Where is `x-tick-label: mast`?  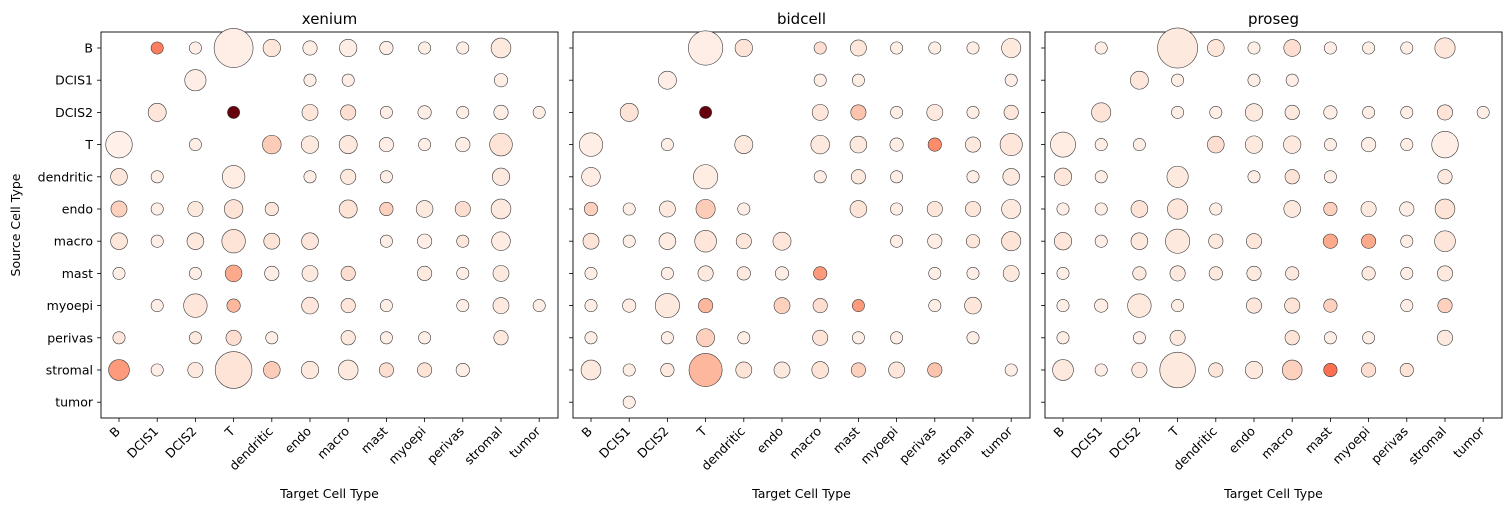
x-tick-label: mast is located at coordinates (846, 439).